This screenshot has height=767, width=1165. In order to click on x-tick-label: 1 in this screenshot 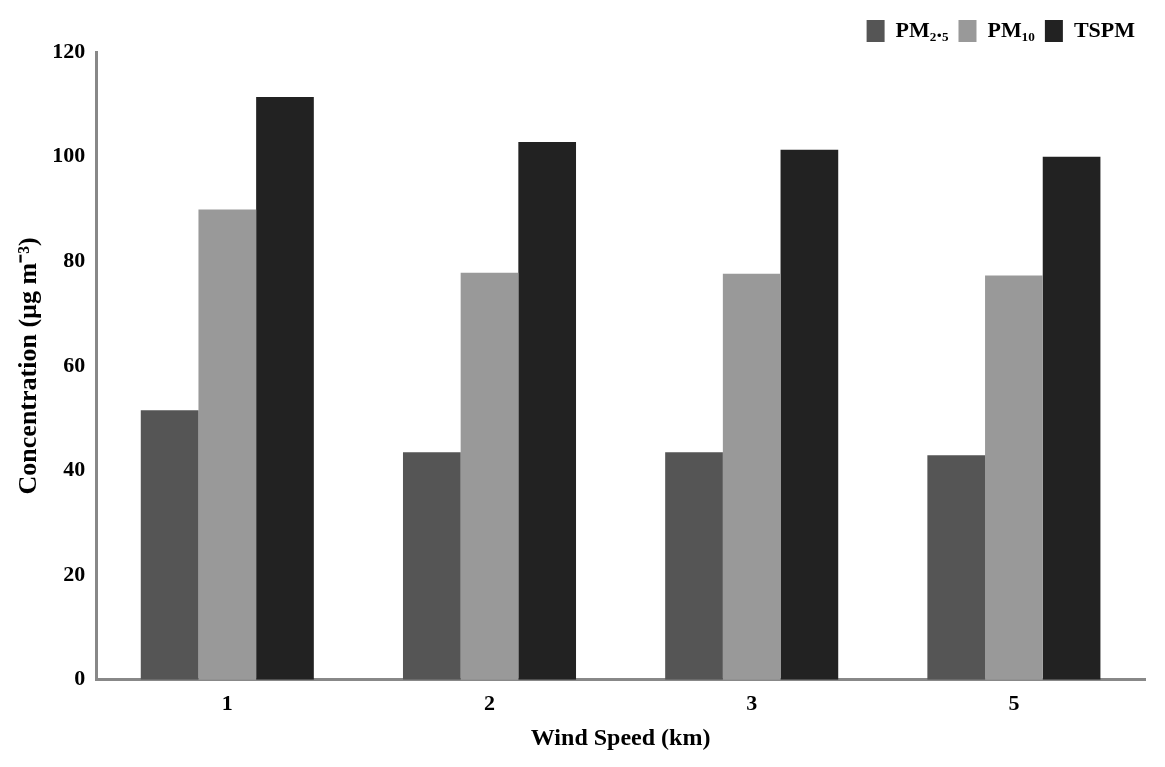, I will do `click(227, 702)`.